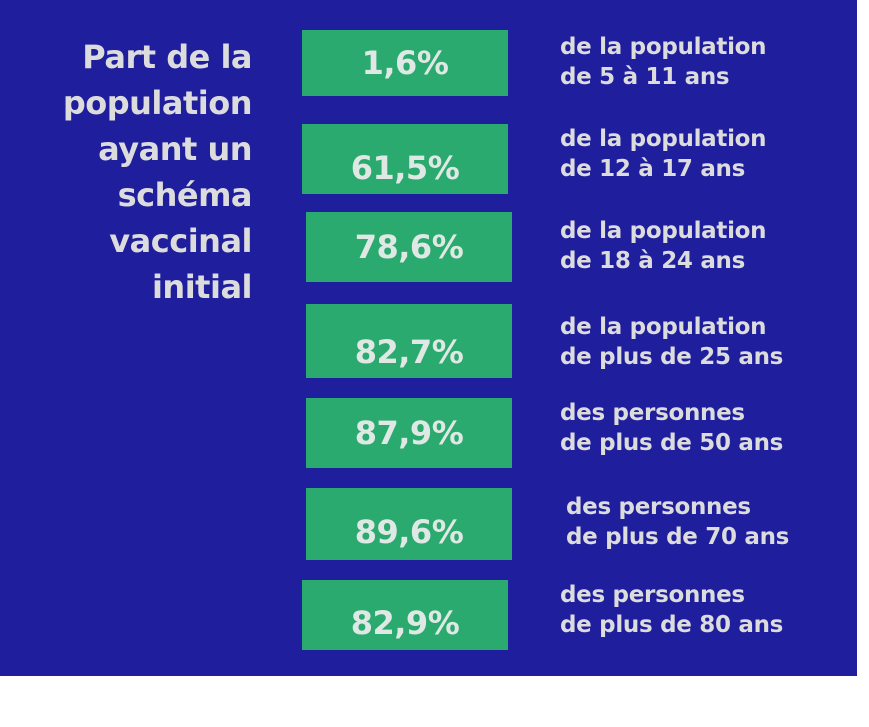 This screenshot has height=727, width=869. Describe the element at coordinates (175, 149) in the screenshot. I see `heading-line: ayant un` at that location.